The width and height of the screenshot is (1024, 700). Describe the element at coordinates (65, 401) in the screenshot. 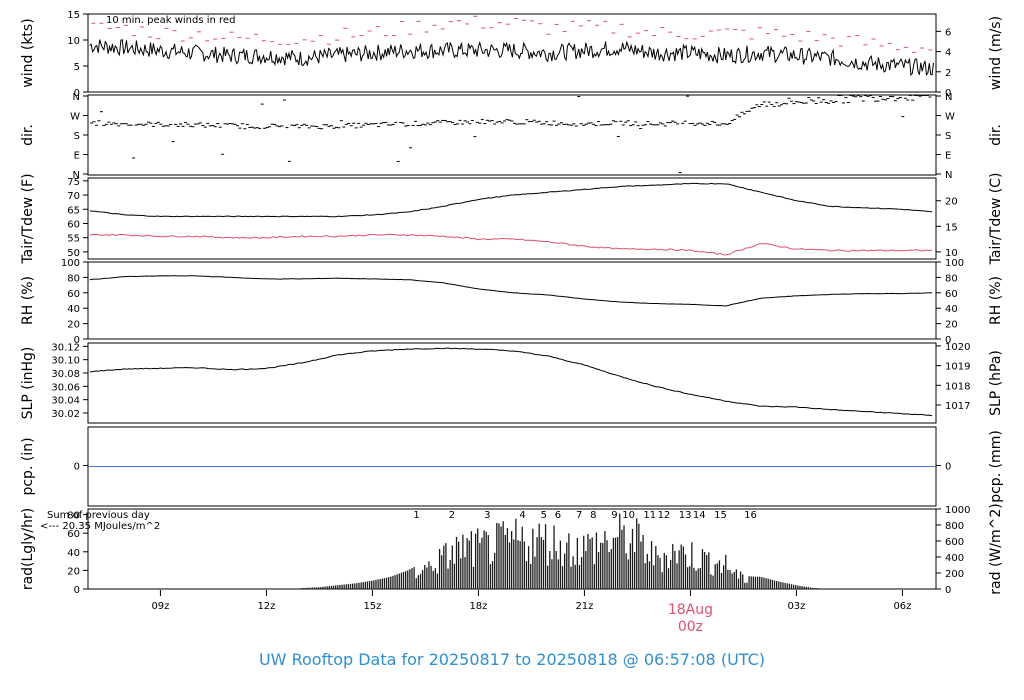

I see `pressure-left-tick-label: 30.04` at that location.